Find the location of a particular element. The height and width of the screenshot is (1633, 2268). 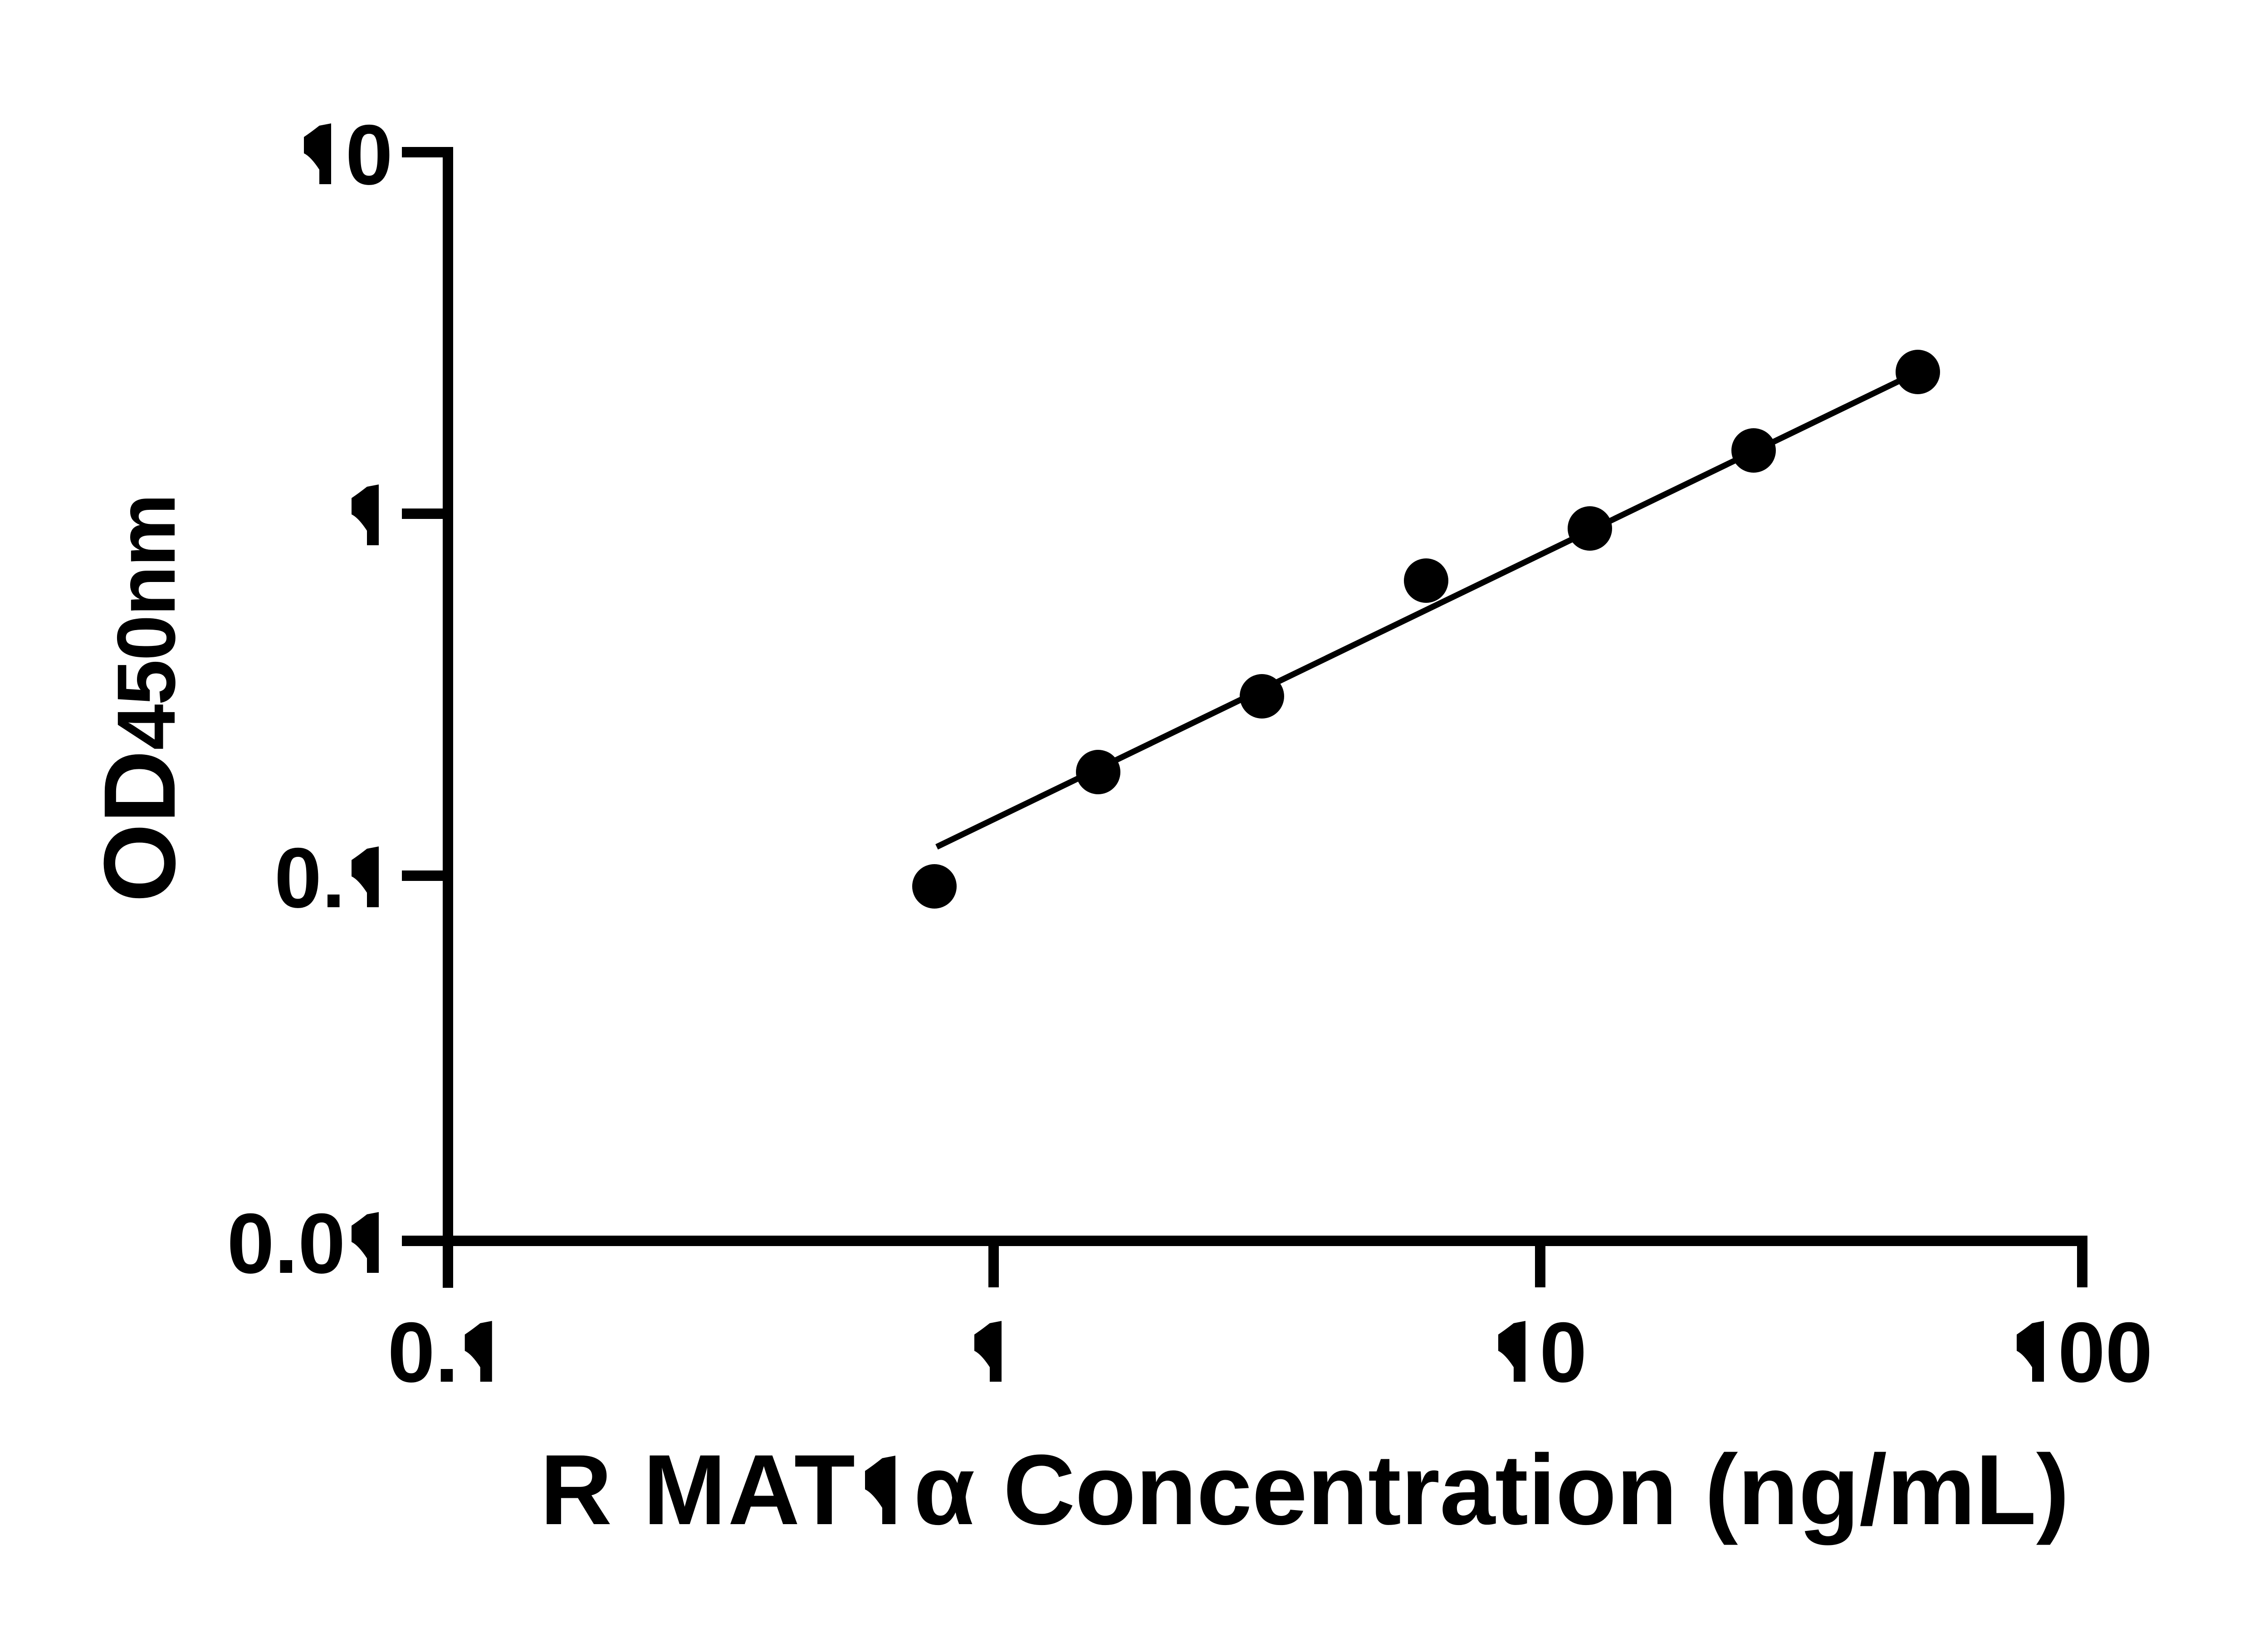

svg-text: Concentration (ng/mL) is located at coordinates (1536, 1489).